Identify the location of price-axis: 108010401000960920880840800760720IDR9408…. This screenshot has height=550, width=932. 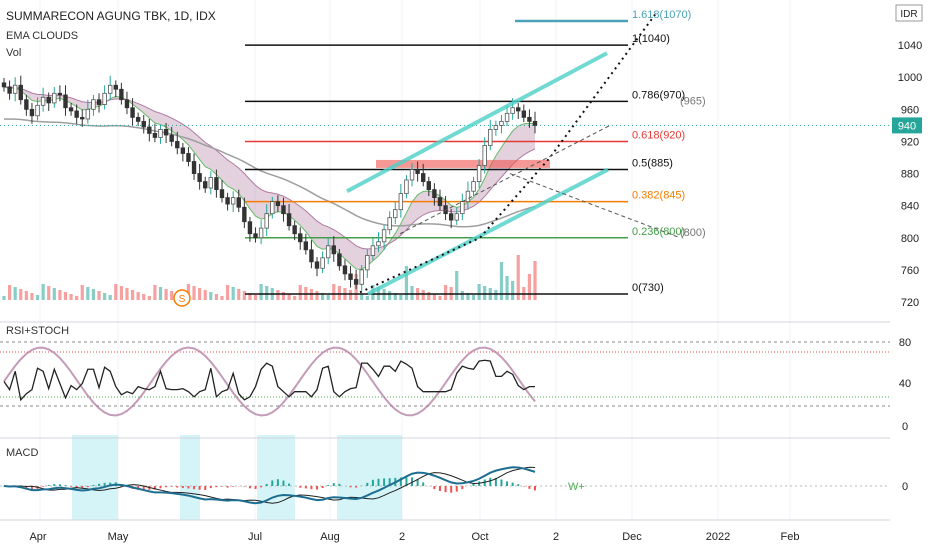
(911, 275).